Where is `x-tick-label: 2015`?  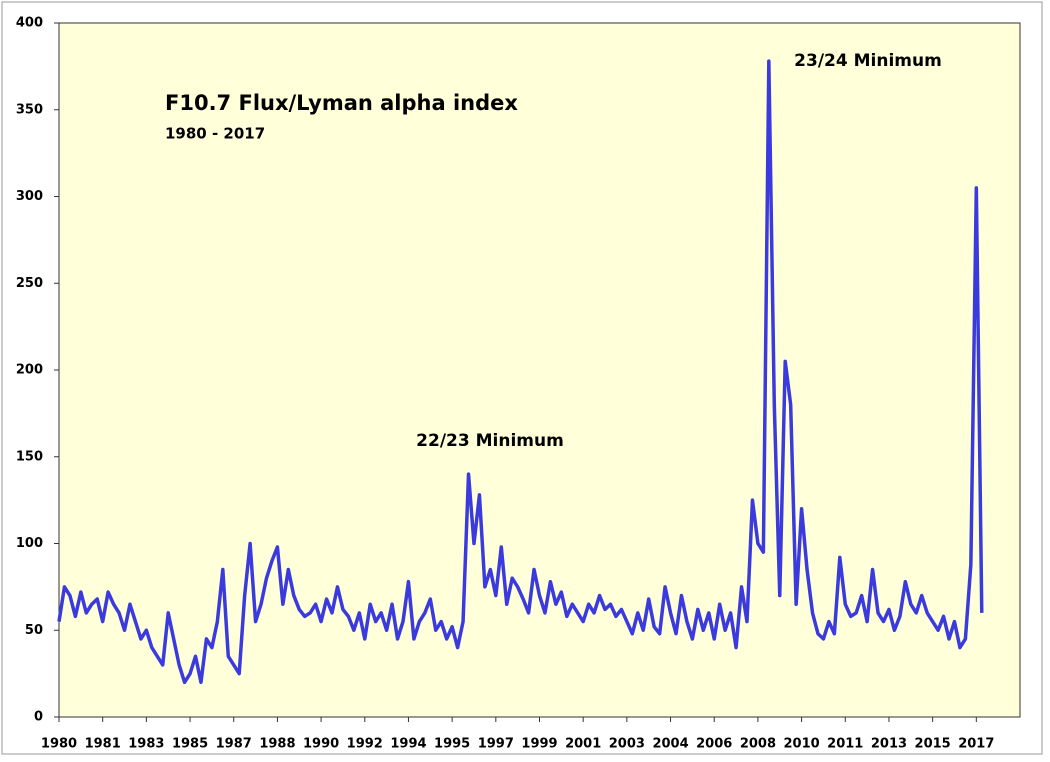
x-tick-label: 2015 is located at coordinates (933, 744).